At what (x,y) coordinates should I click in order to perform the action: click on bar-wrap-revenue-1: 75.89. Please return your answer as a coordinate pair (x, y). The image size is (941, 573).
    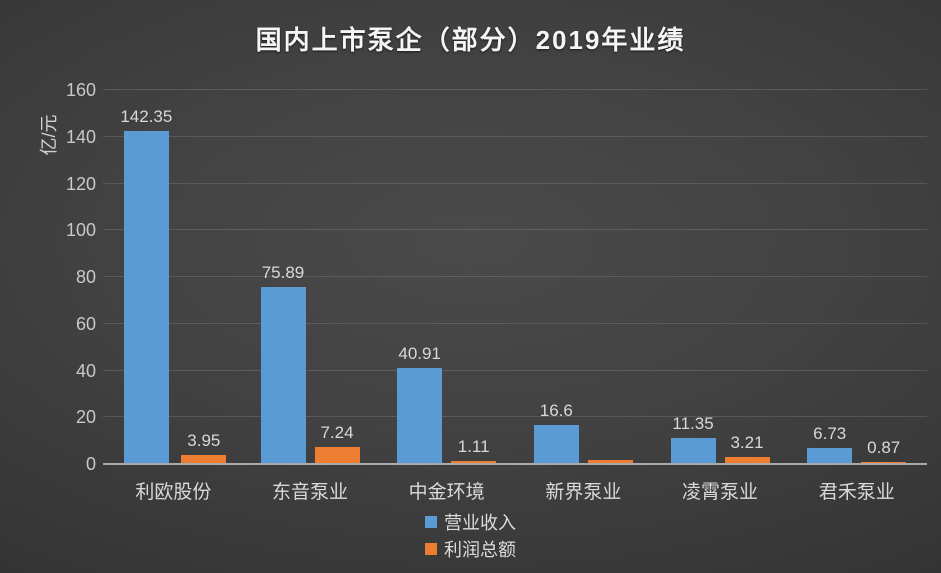
    Looking at the image, I should click on (283, 277).